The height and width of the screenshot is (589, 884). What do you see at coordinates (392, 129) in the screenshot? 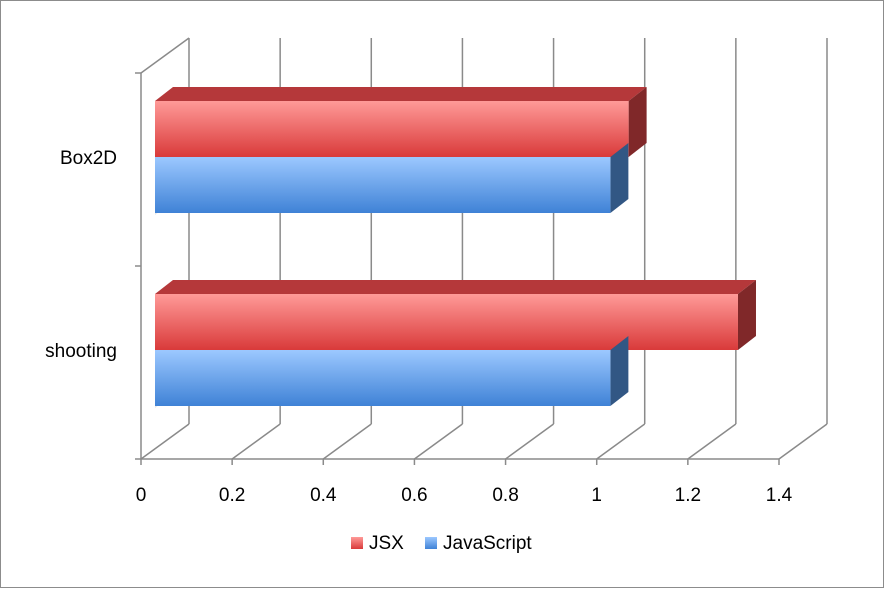
I see `bar-jsx-box2d` at bounding box center [392, 129].